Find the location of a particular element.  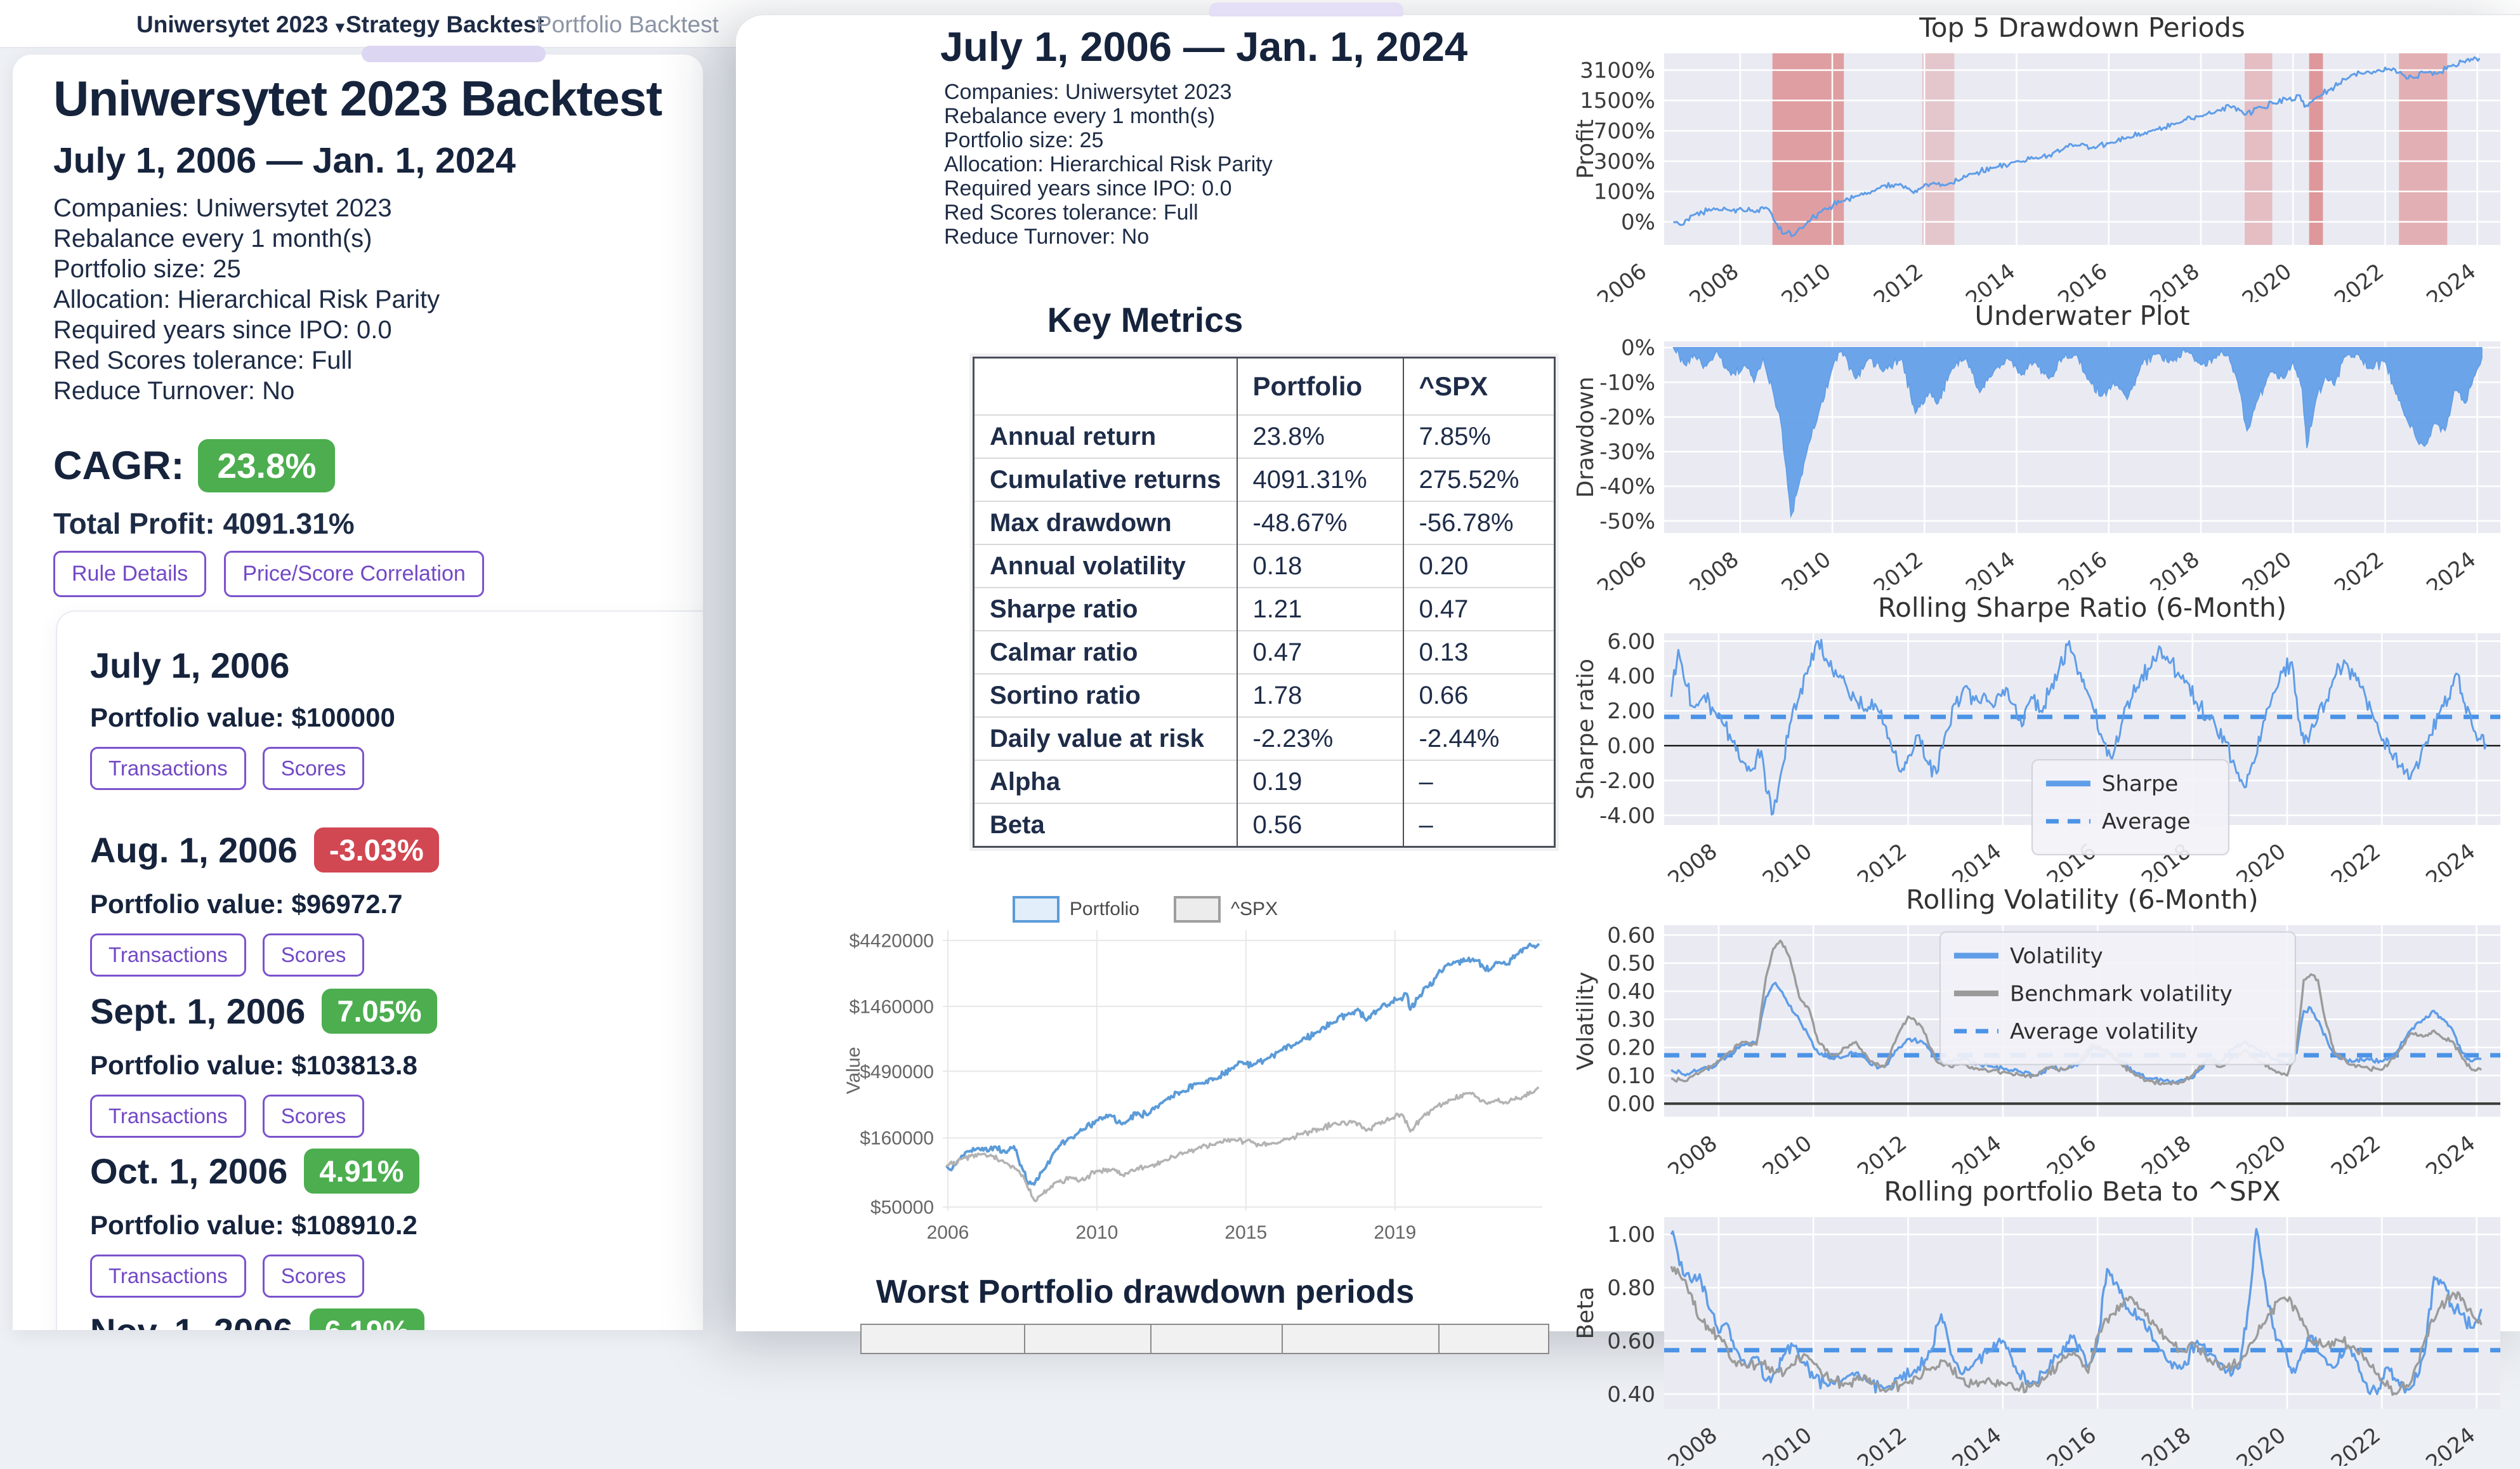

table-row: Sortino ratio 1.78 0.66 is located at coordinates (1264, 695).